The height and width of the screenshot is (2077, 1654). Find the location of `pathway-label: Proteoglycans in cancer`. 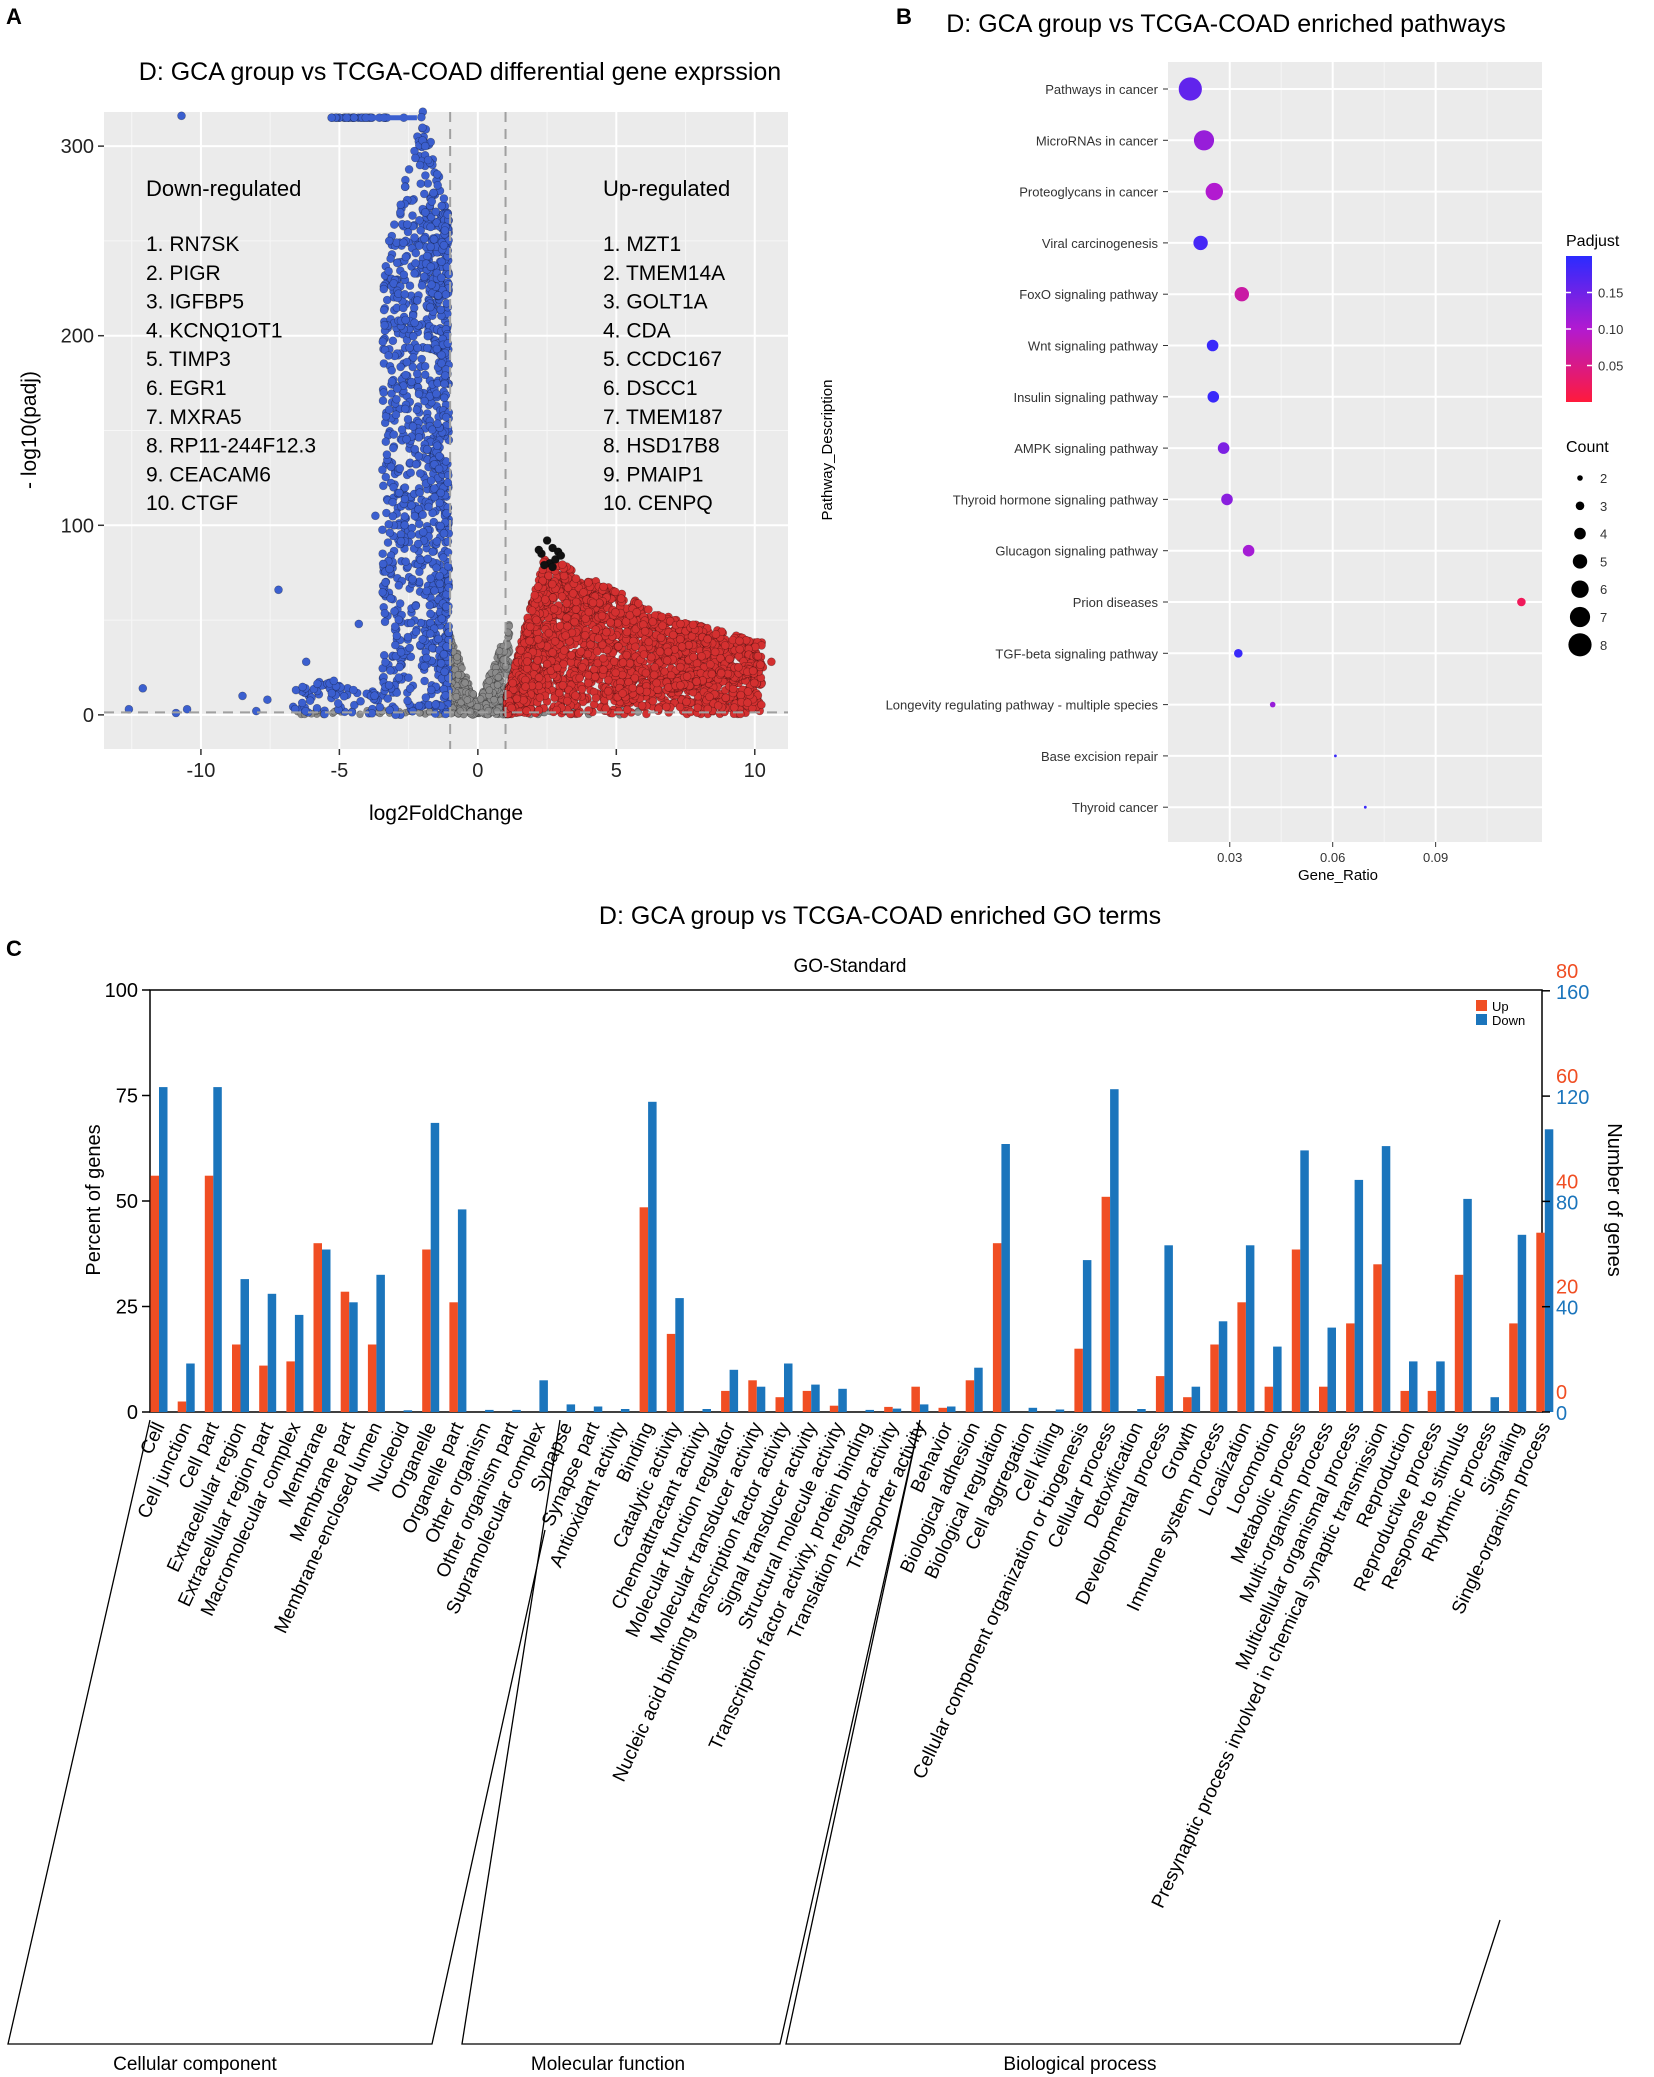

pathway-label: Proteoglycans in cancer is located at coordinates (1088, 192).